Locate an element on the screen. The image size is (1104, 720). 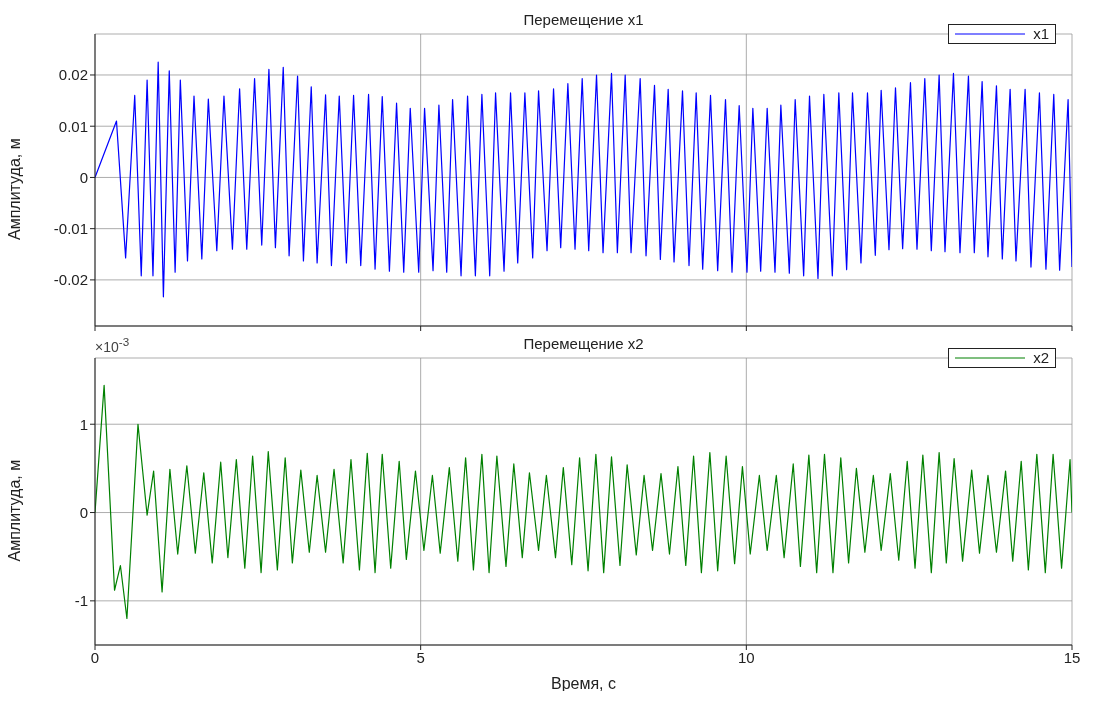
y-tick-label: -0.02 is located at coordinates (70, 280).